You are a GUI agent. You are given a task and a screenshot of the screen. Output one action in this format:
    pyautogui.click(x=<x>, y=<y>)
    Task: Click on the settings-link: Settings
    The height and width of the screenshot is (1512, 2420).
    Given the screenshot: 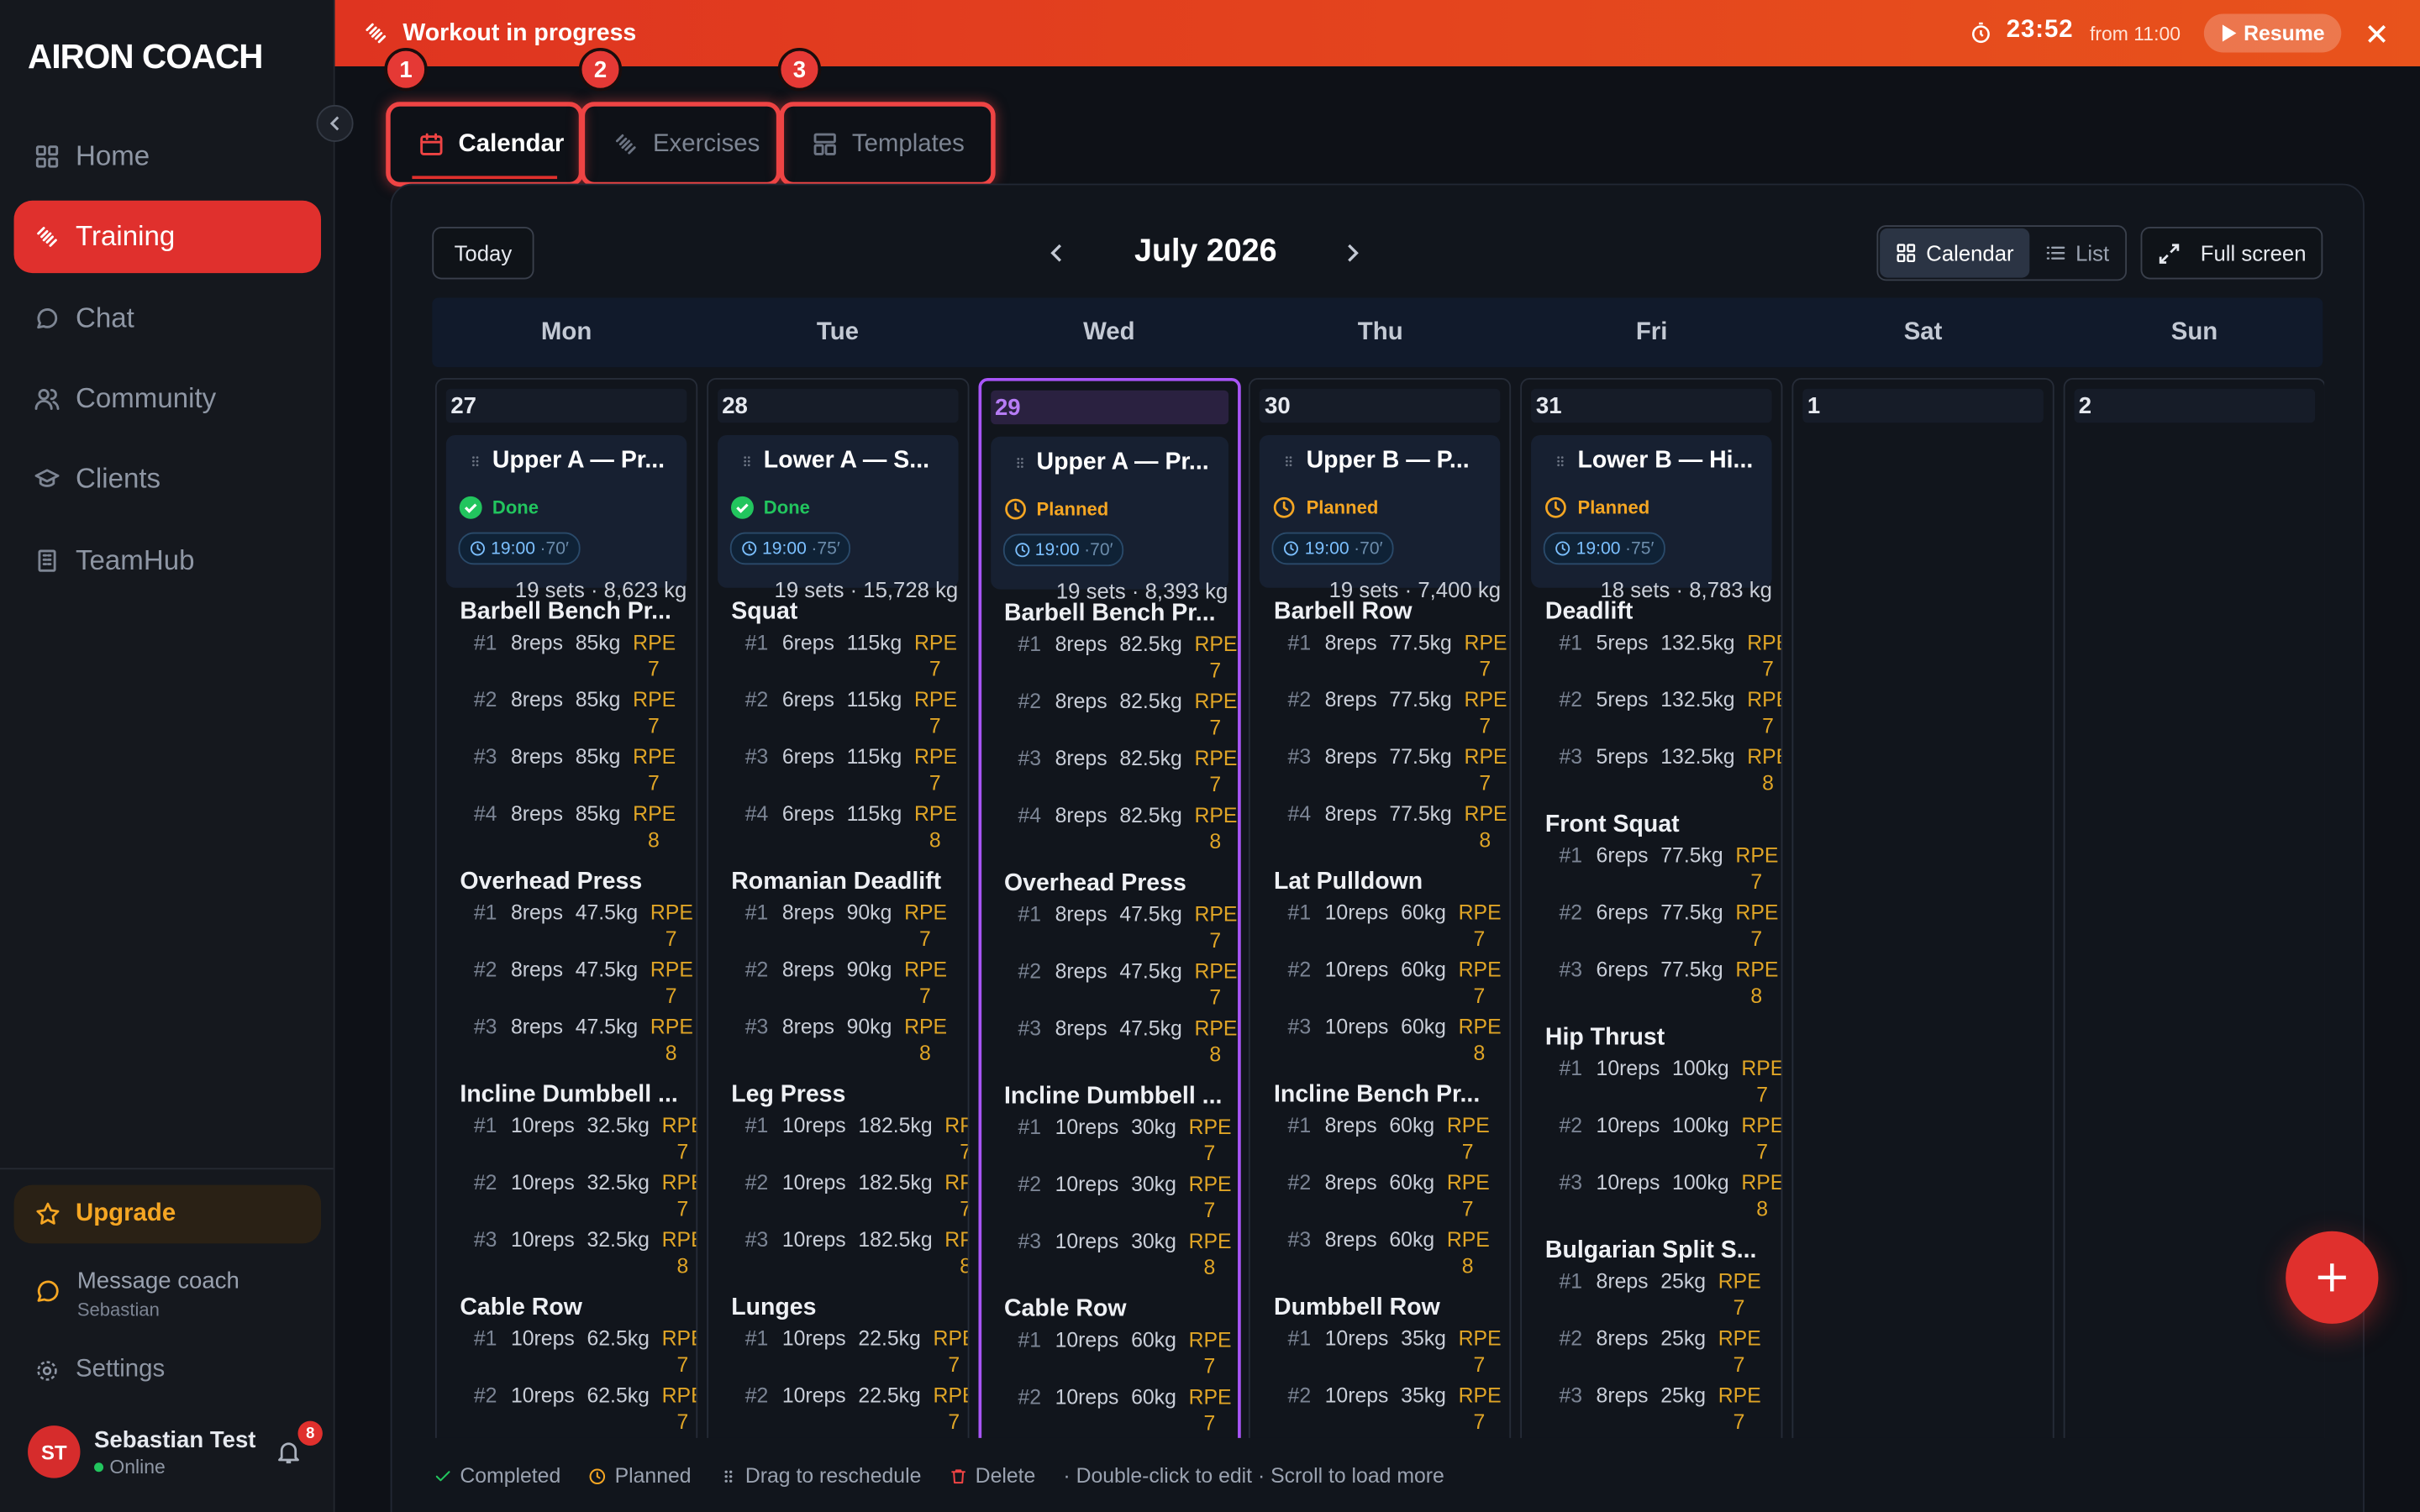 What is the action you would take?
    pyautogui.click(x=99, y=1369)
    